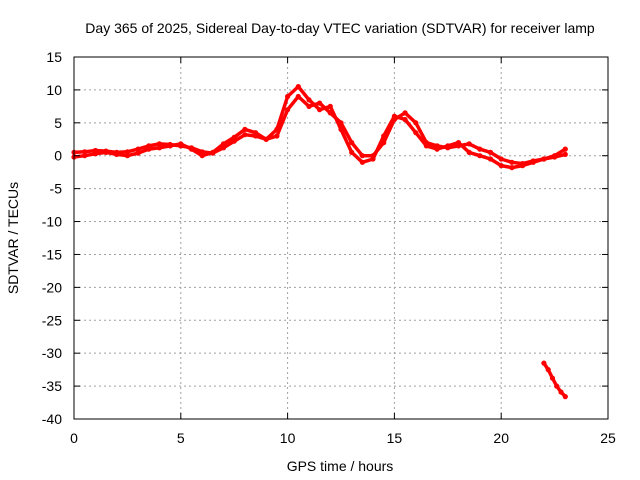 Image resolution: width=640 pixels, height=480 pixels. Describe the element at coordinates (52, 320) in the screenshot. I see `y-tick-label: -25` at that location.